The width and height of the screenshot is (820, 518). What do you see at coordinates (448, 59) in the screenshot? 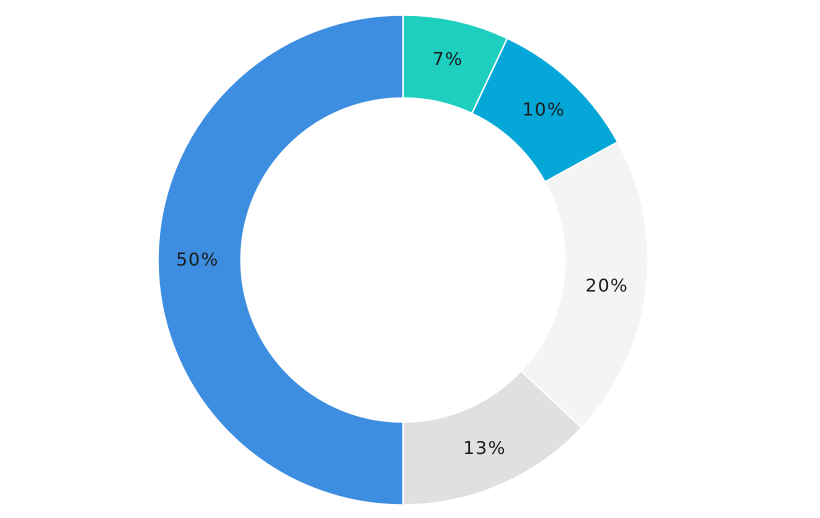
I see `slice-label-7-percent: 7%` at bounding box center [448, 59].